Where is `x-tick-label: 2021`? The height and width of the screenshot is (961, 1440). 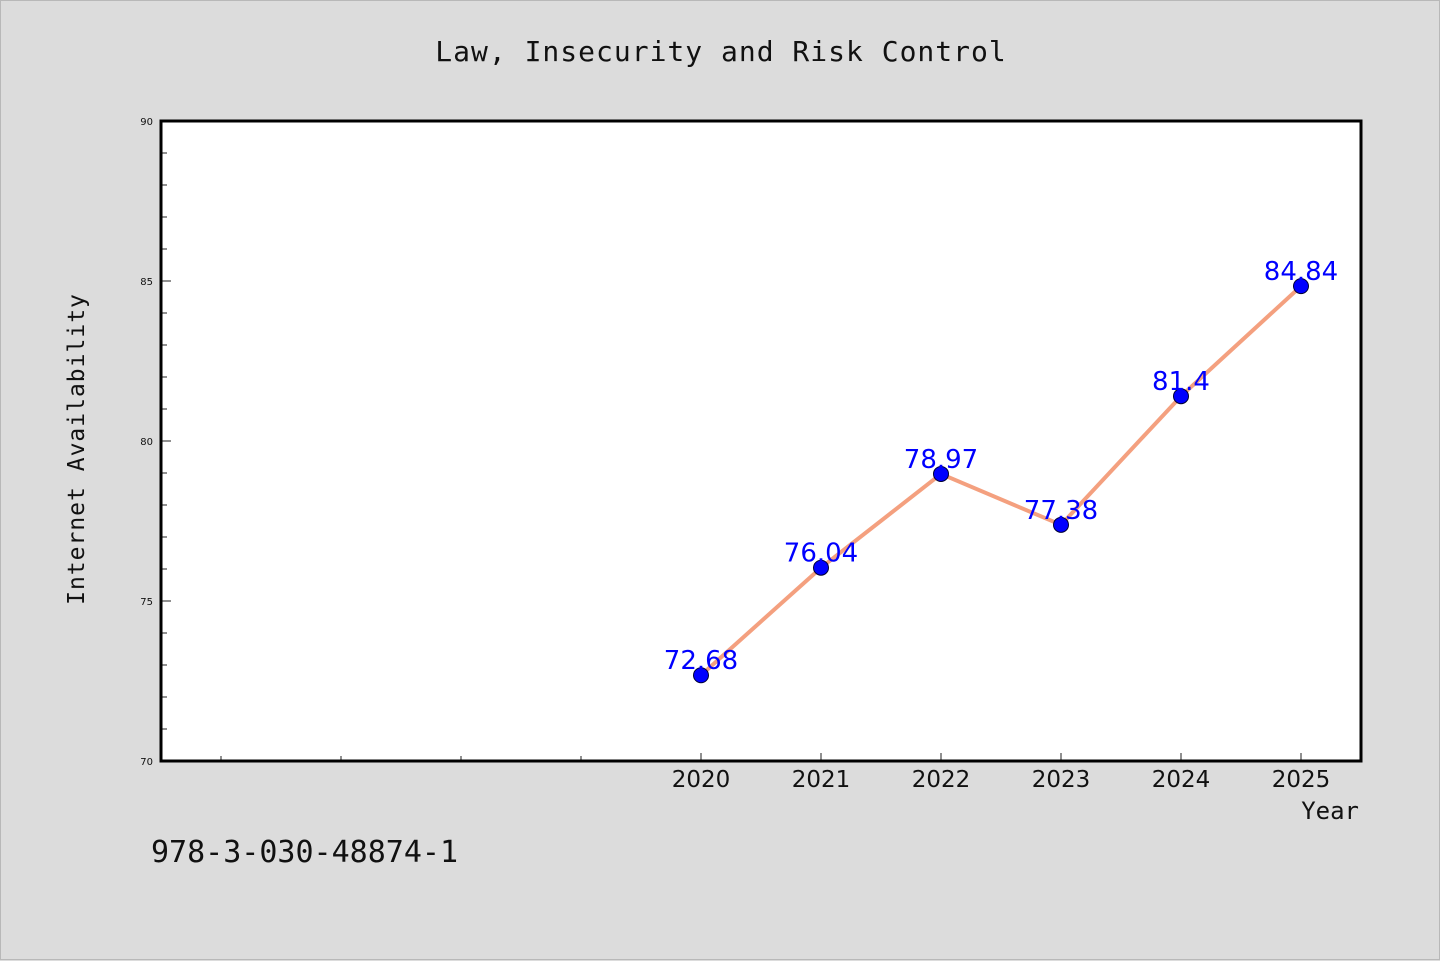 x-tick-label: 2021 is located at coordinates (821, 780).